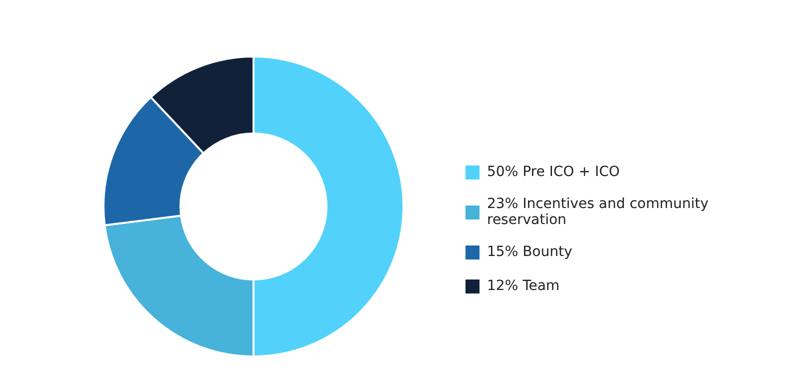 This screenshot has height=384, width=797. I want to click on legend-label: 15% Bounty, so click(529, 252).